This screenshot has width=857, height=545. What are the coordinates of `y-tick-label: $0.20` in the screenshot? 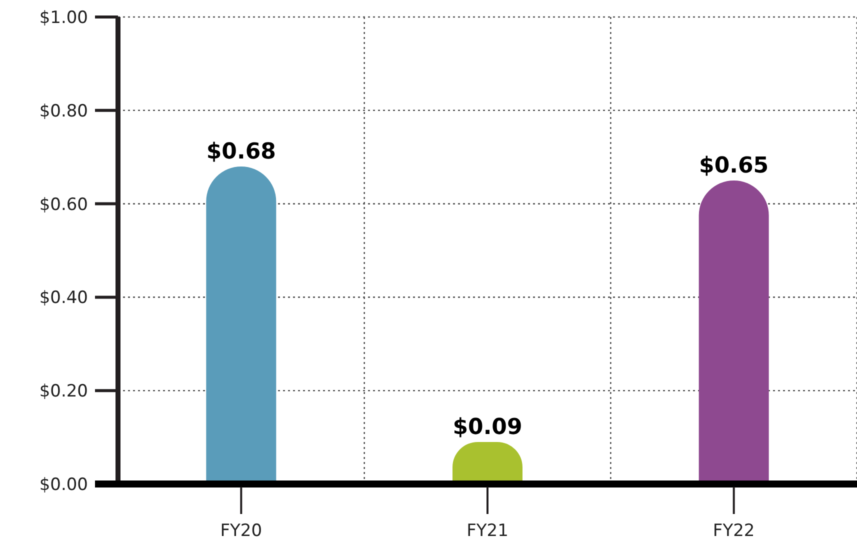 It's located at (63, 392).